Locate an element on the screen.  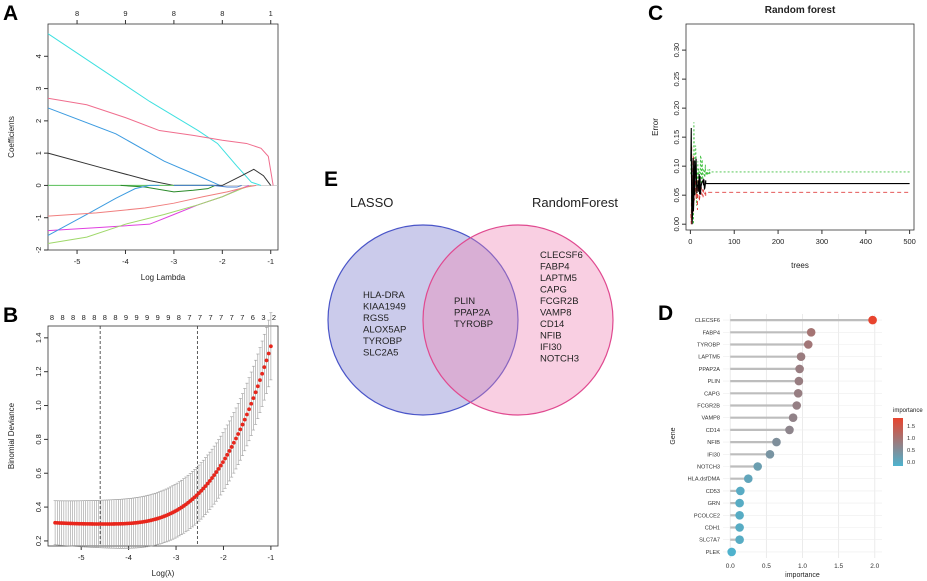
top-count-label: 6 is located at coordinates (253, 317).